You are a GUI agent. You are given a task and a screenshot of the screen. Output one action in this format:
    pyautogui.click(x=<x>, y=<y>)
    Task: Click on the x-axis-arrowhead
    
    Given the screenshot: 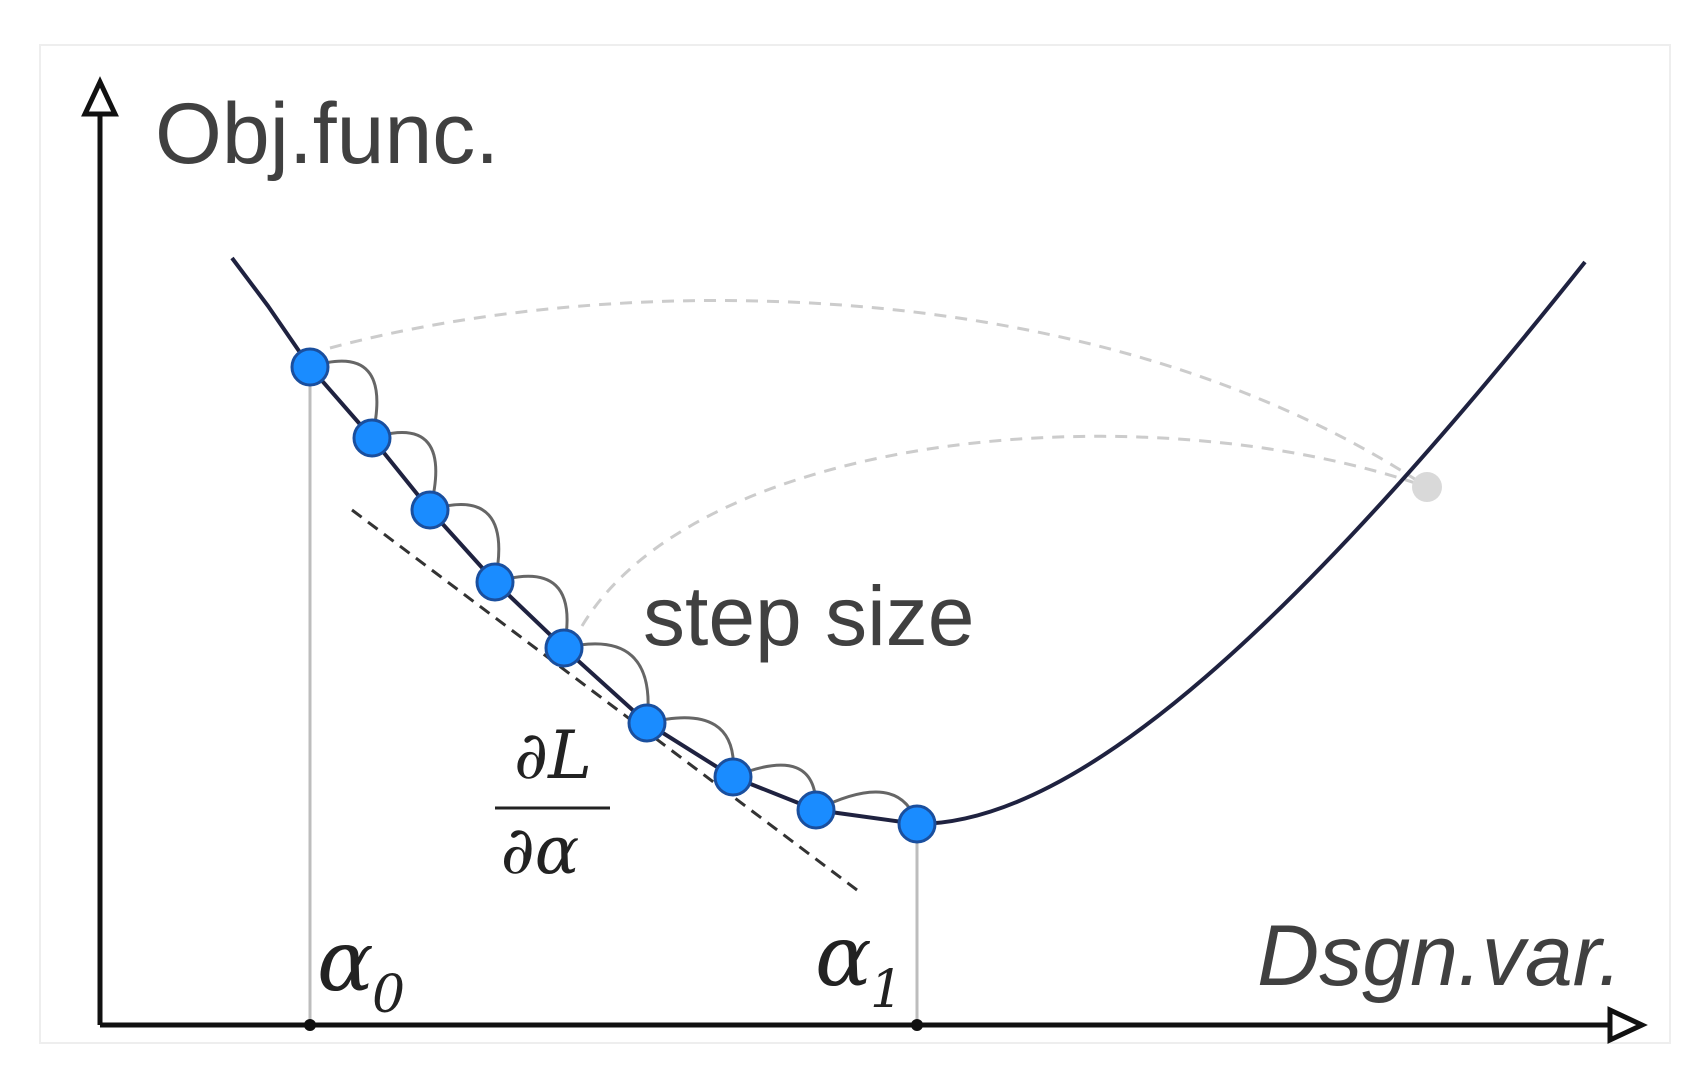 What is the action you would take?
    pyautogui.click(x=1627, y=1025)
    